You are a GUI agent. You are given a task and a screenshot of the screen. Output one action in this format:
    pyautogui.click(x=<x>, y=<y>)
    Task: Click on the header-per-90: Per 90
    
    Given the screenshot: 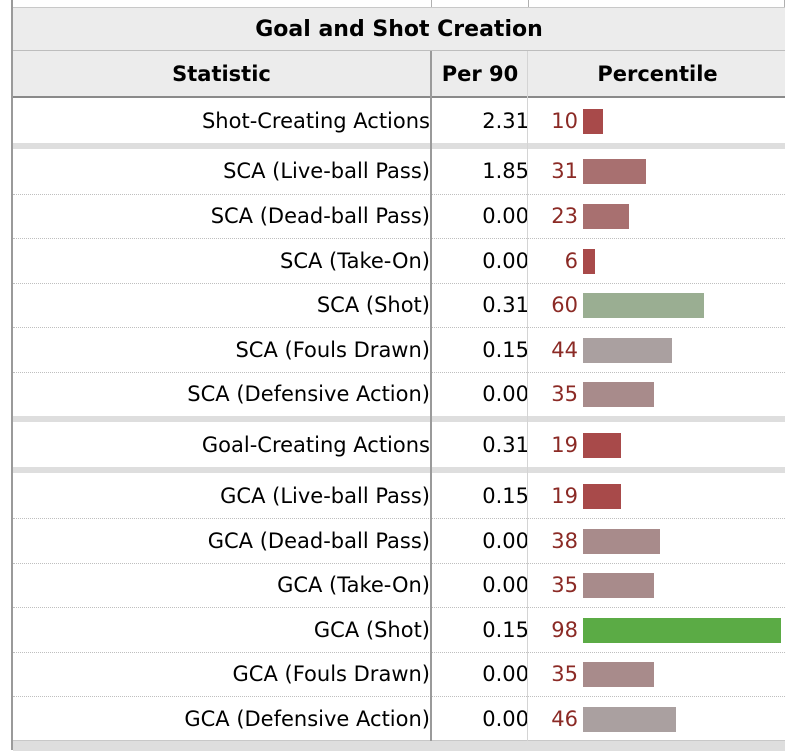 What is the action you would take?
    pyautogui.click(x=480, y=73)
    